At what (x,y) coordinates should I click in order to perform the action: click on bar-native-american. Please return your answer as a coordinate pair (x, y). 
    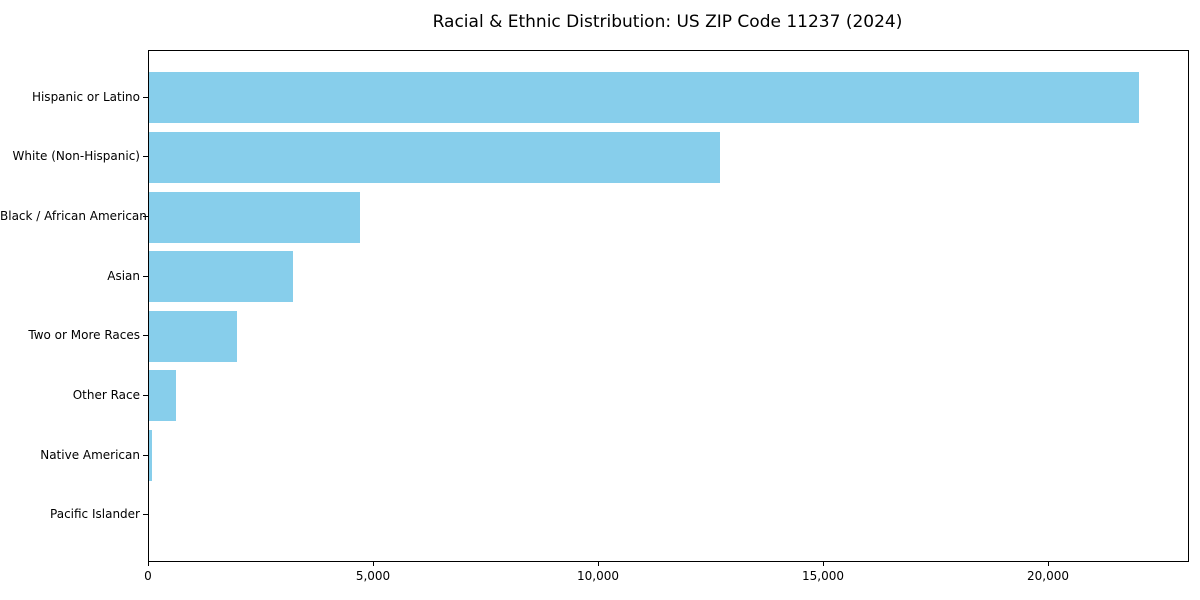
    Looking at the image, I should click on (151, 456).